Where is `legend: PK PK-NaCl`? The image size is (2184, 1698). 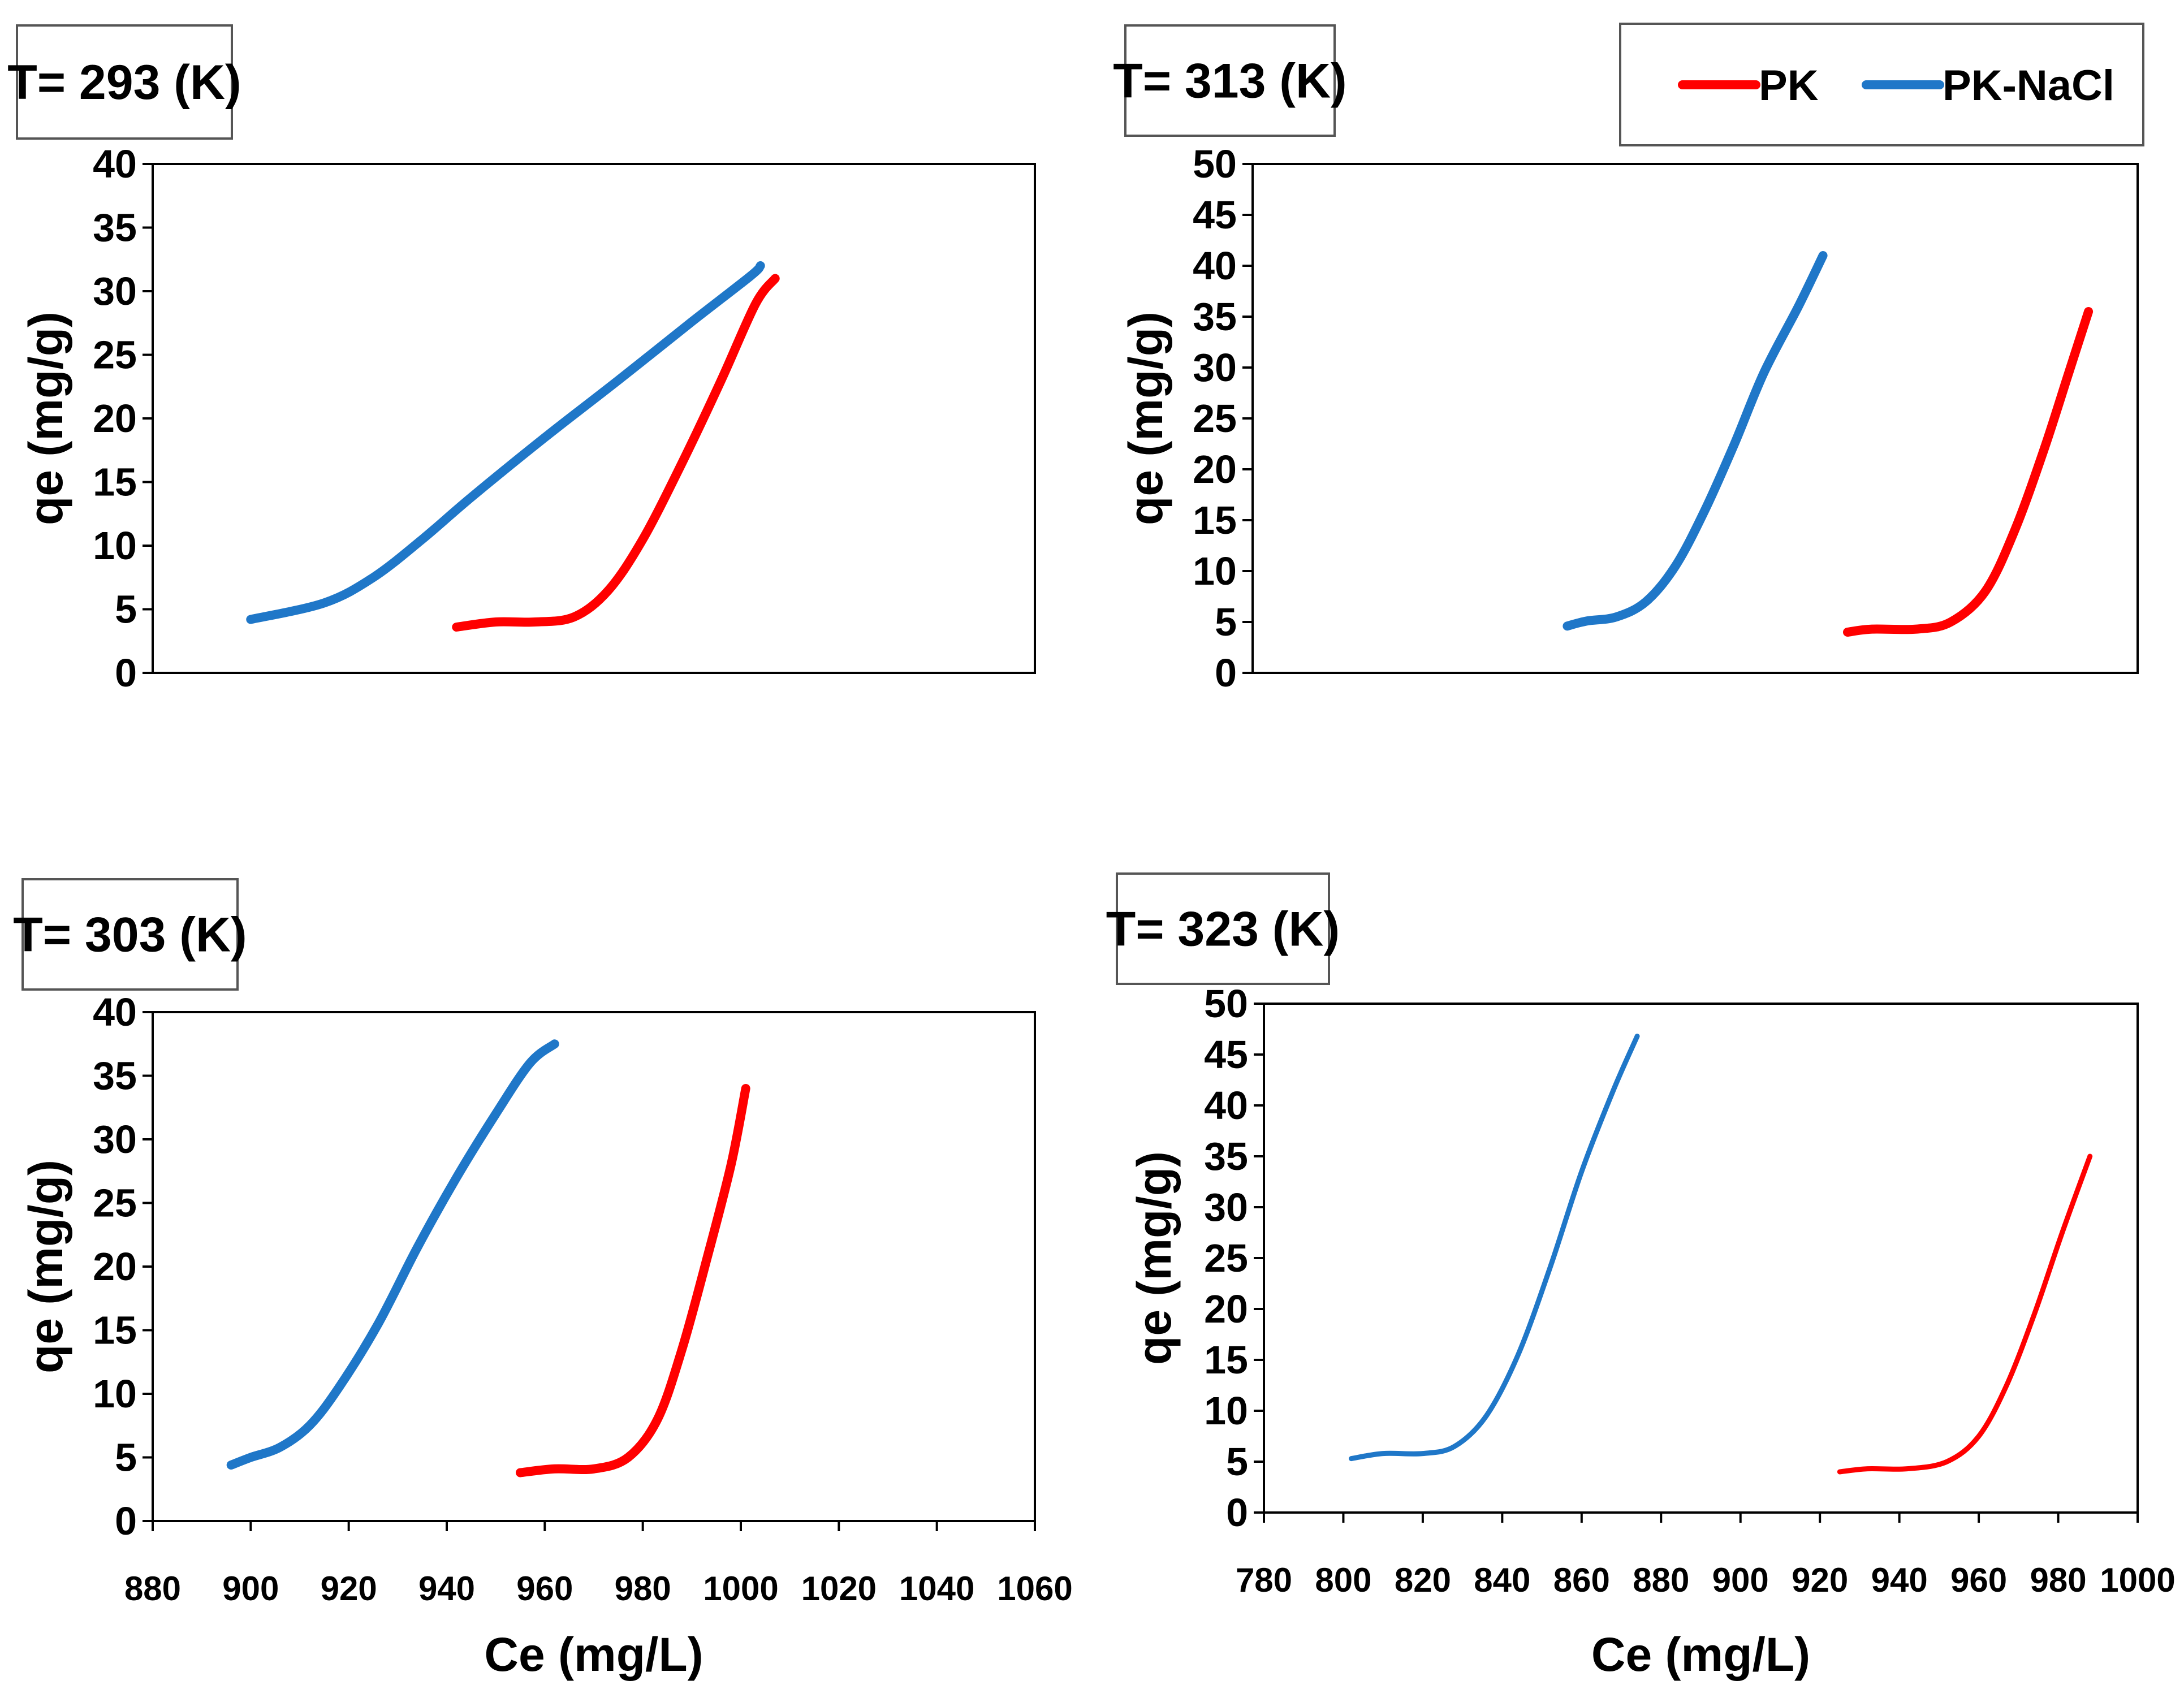
legend: PK PK-NaCl is located at coordinates (1881, 84).